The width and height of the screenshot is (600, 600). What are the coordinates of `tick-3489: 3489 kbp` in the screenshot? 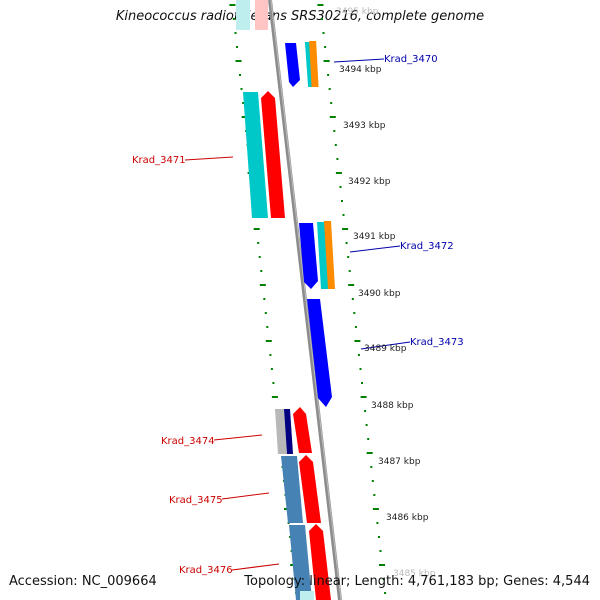 It's located at (385, 349).